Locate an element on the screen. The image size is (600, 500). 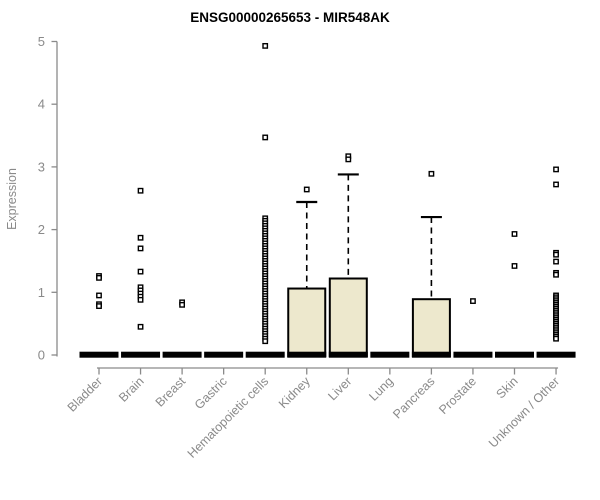
boxplot-skin is located at coordinates (514, 294).